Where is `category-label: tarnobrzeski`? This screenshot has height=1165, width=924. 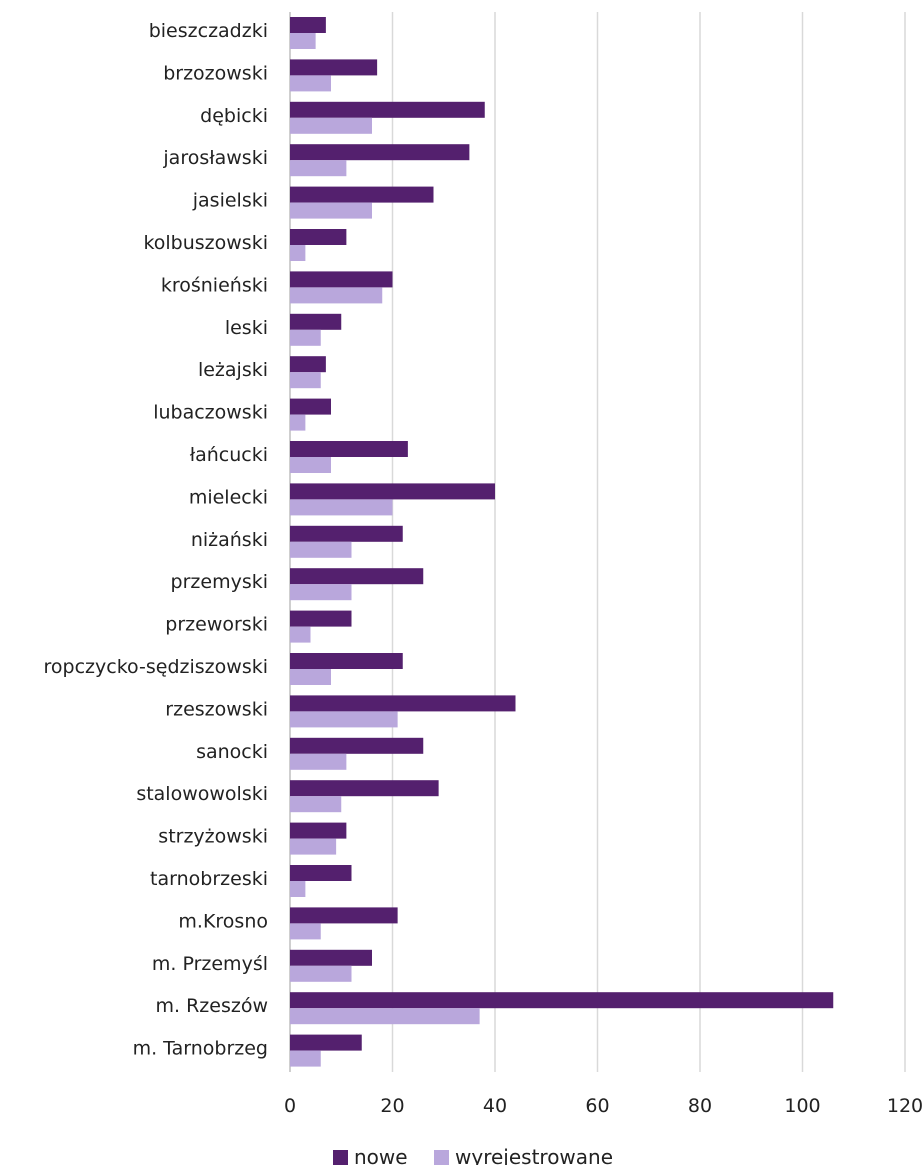 category-label: tarnobrzeski is located at coordinates (209, 879).